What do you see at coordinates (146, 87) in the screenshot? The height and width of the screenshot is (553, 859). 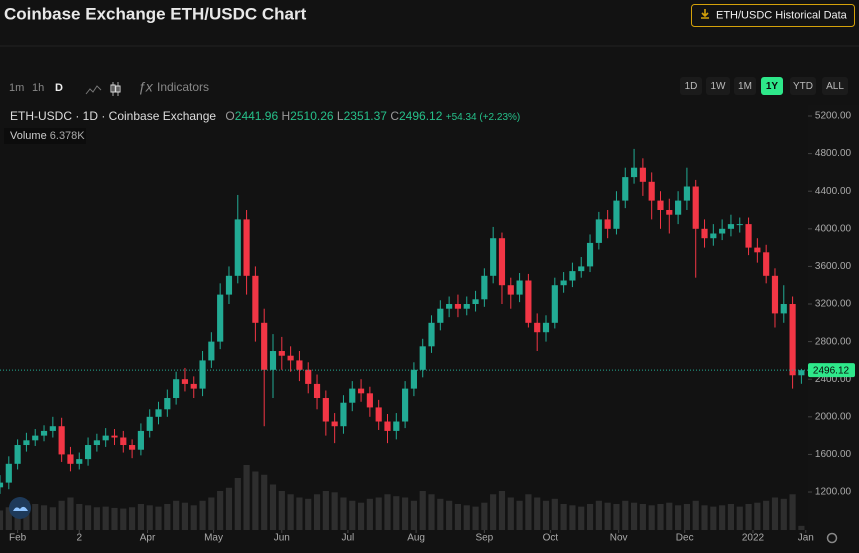 I see `fx-icon: ƒx` at bounding box center [146, 87].